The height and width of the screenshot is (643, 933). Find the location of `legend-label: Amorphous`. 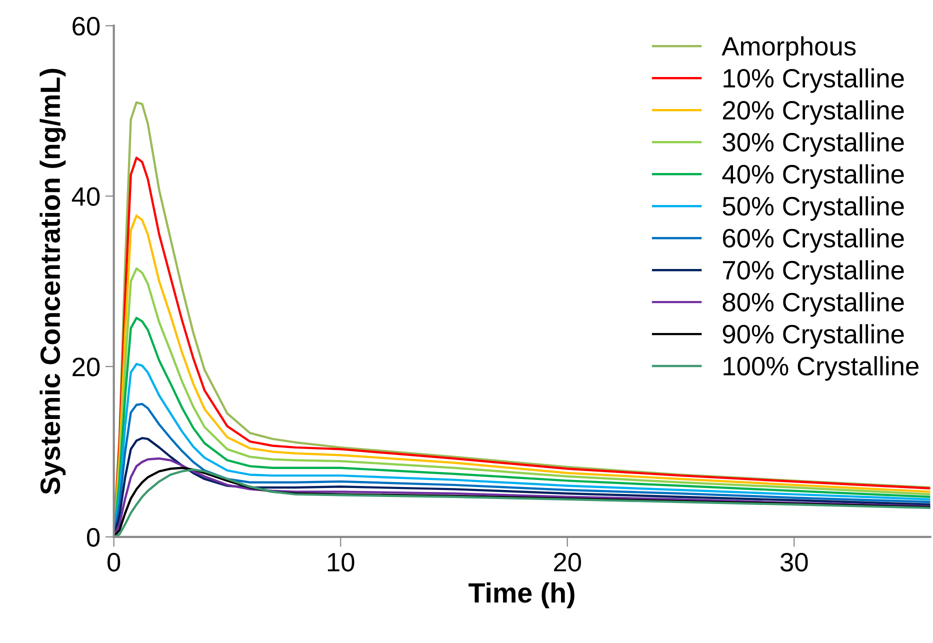

legend-label: Amorphous is located at coordinates (789, 48).